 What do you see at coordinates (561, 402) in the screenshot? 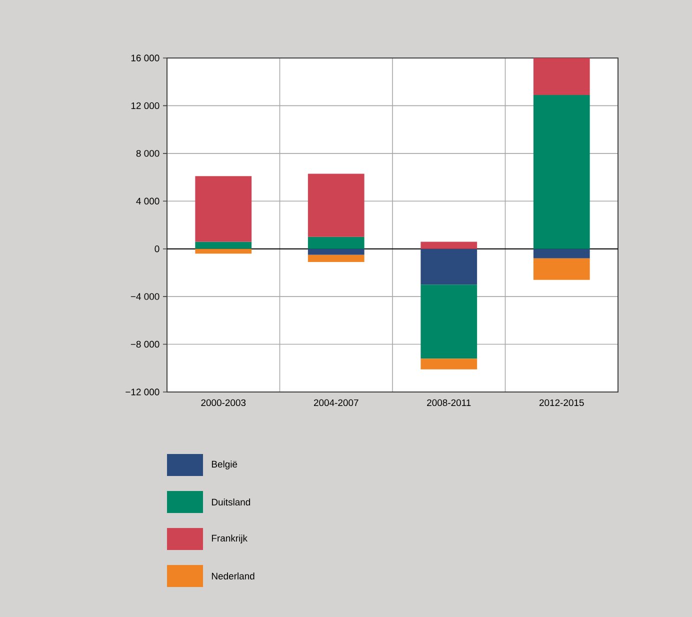
I see `x-tick-label: 2012-2015` at bounding box center [561, 402].